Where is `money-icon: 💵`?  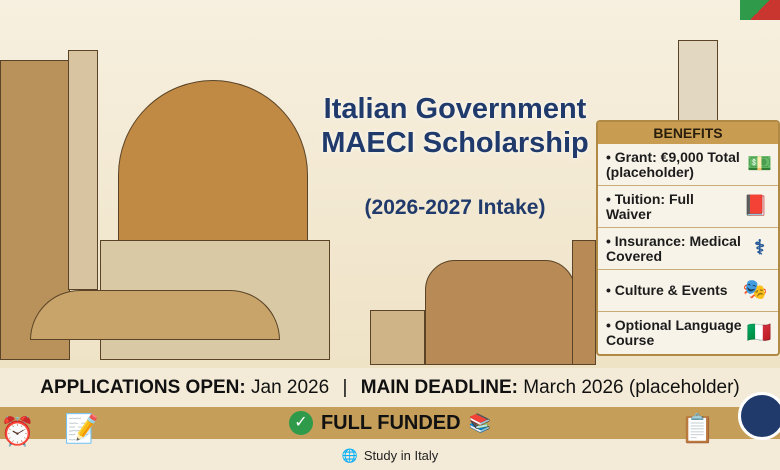 money-icon: 💵 is located at coordinates (759, 164).